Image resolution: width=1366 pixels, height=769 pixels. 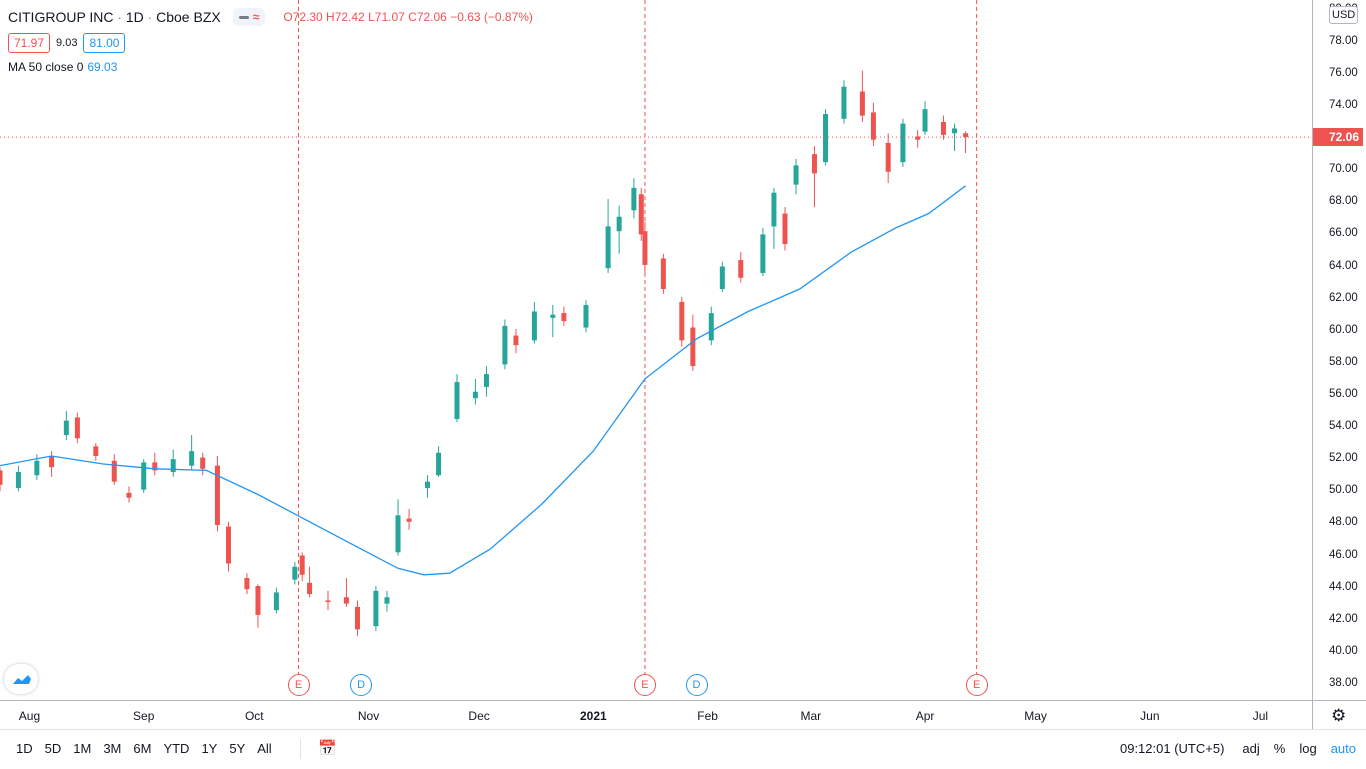 I want to click on ma-label: MA 50 close 0, so click(x=46, y=67).